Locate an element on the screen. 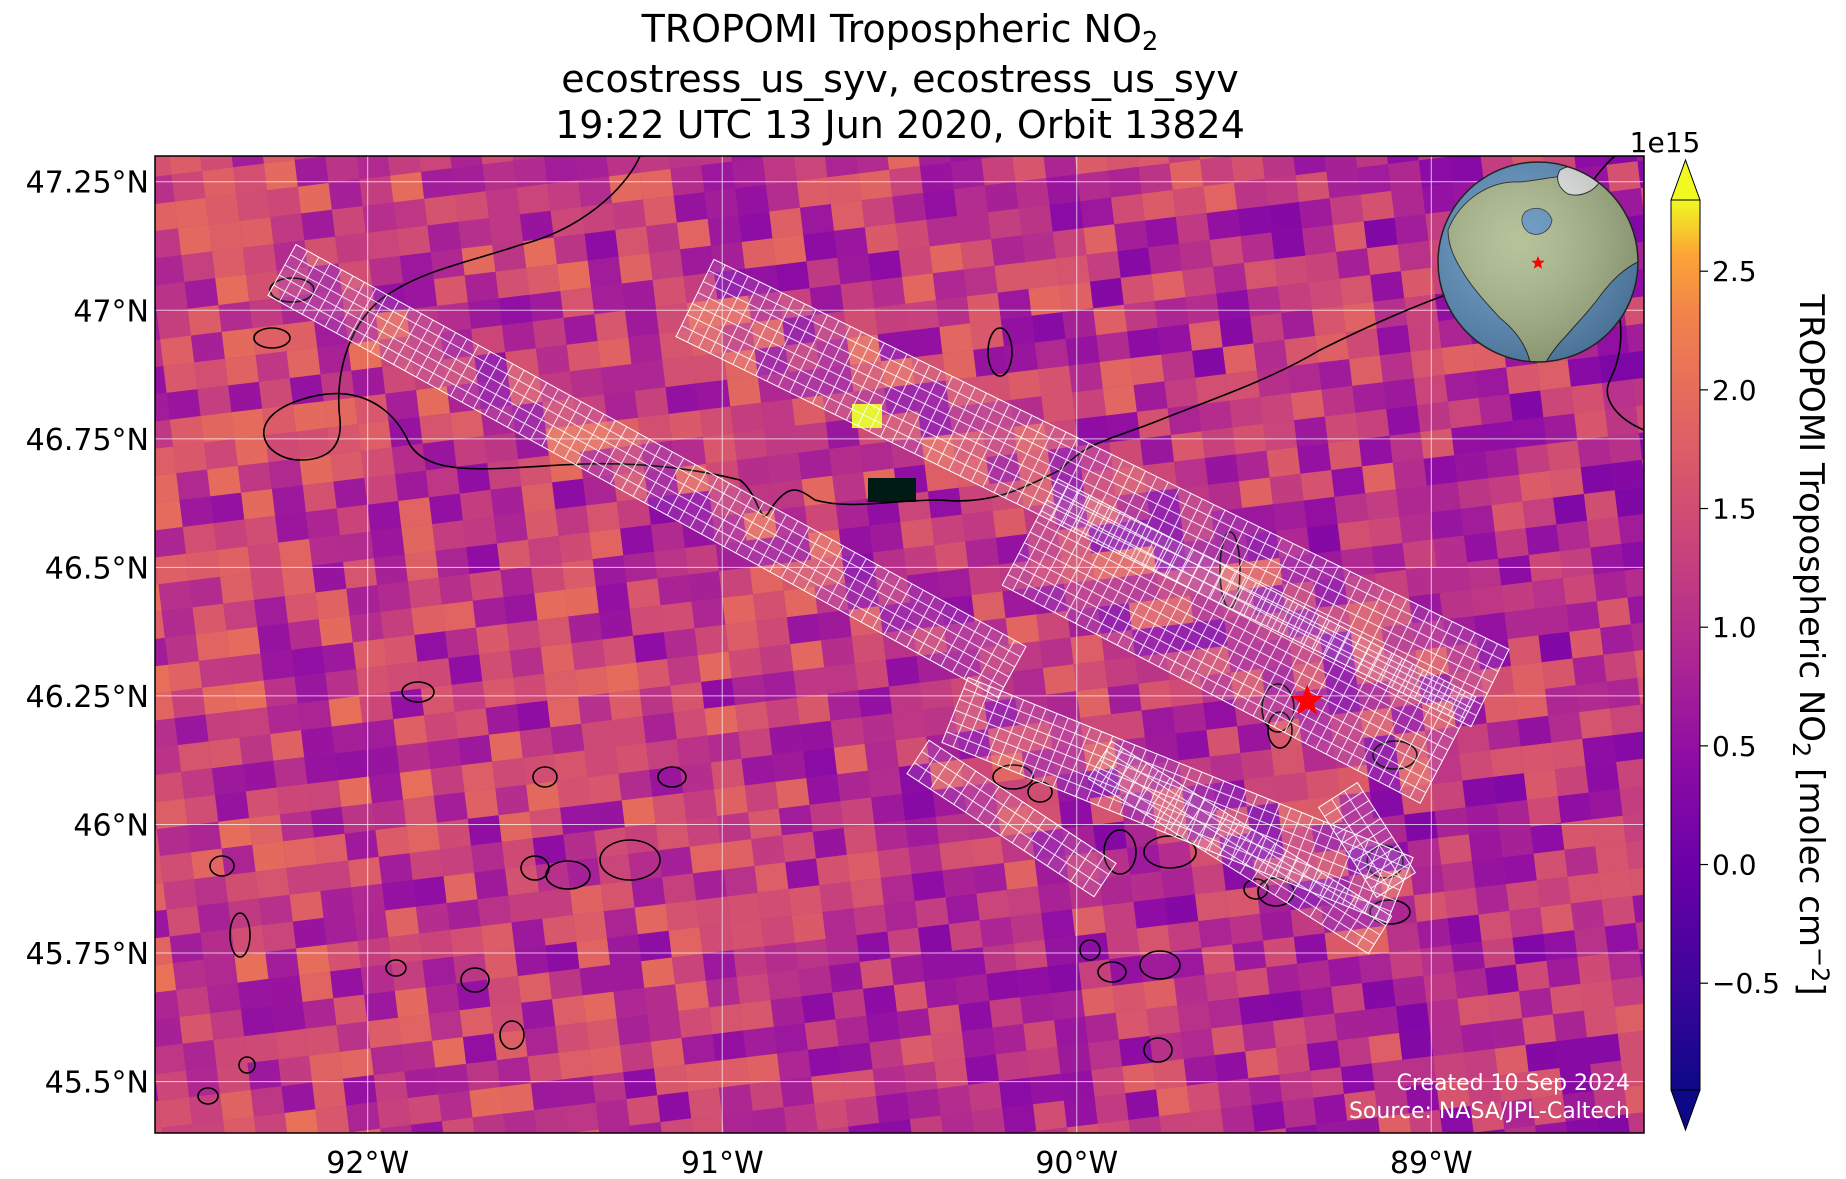  title-line-1-subscript: 2 is located at coordinates (1150, 42).